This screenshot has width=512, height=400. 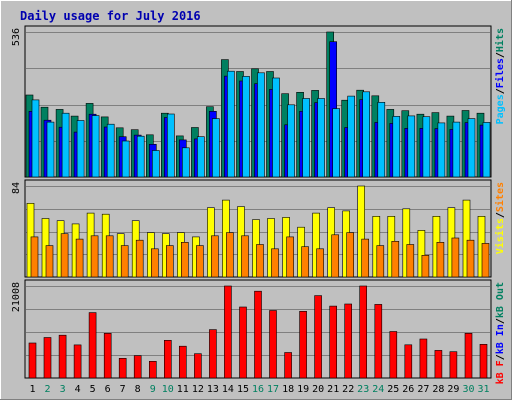 What do you see at coordinates (32, 389) in the screenshot?
I see `day-label: 1` at bounding box center [32, 389].